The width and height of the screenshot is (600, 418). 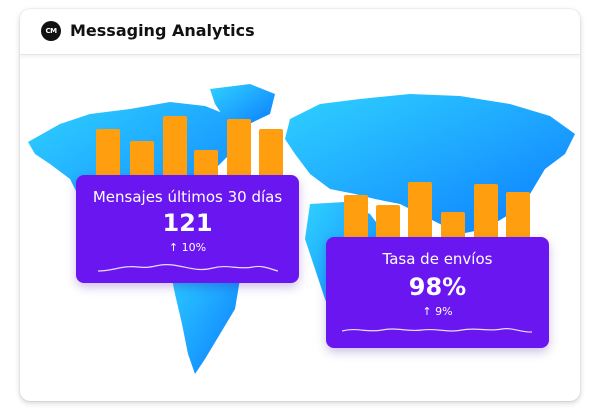 What do you see at coordinates (187, 197) in the screenshot?
I see `stat-label: Mensajes últimos 30 días` at bounding box center [187, 197].